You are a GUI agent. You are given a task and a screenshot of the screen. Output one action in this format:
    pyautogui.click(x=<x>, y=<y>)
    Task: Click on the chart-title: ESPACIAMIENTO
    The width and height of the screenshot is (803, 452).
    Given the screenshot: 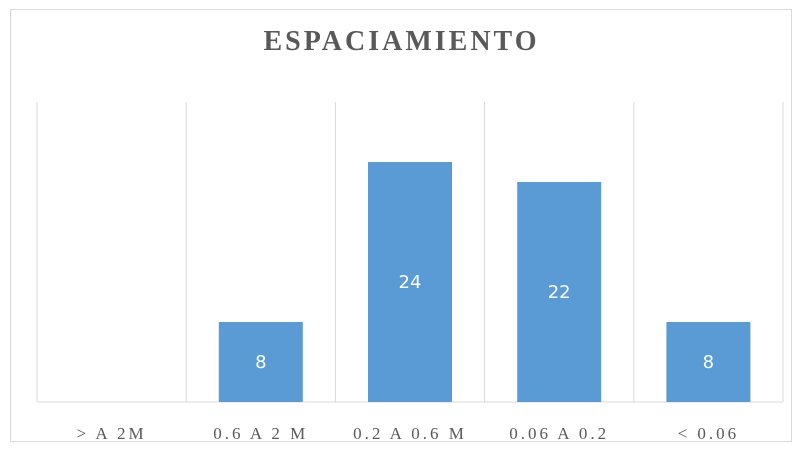 What is the action you would take?
    pyautogui.click(x=401, y=41)
    